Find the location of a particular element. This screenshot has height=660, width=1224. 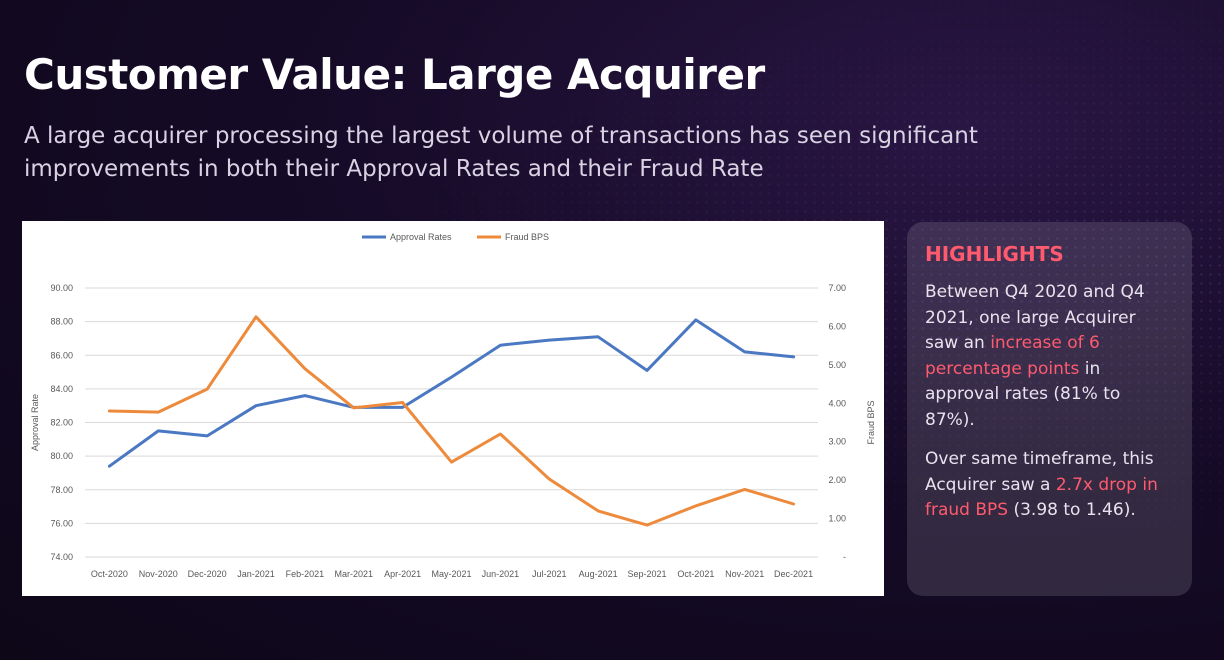

x-tick-label: Sep-2021 is located at coordinates (646, 574).